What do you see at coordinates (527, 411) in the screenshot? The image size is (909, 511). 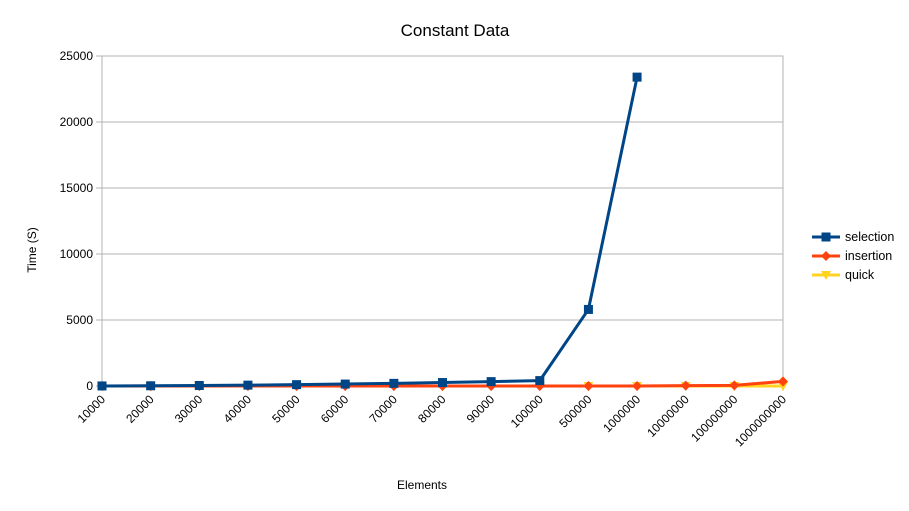 I see `x-tick-label: 100000` at bounding box center [527, 411].